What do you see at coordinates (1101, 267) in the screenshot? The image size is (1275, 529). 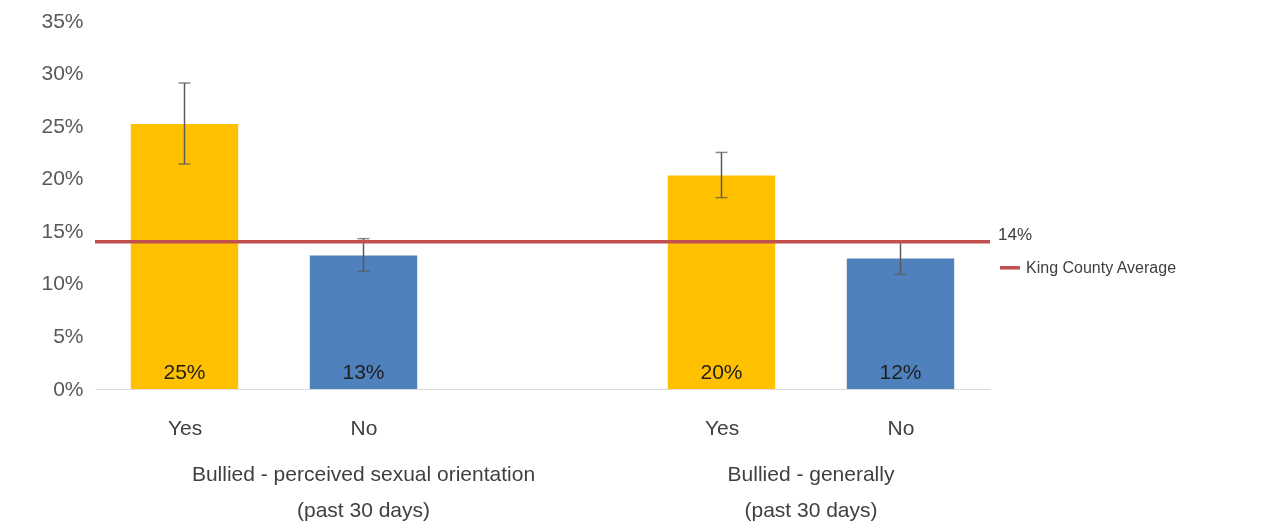 I see `legend-label: King County Average` at bounding box center [1101, 267].